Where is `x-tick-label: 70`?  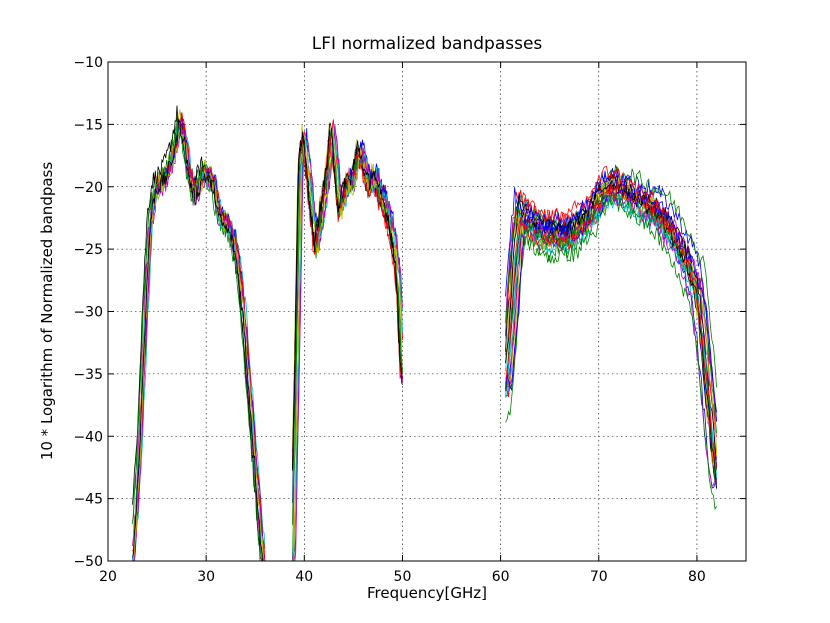 x-tick-label: 70 is located at coordinates (599, 577).